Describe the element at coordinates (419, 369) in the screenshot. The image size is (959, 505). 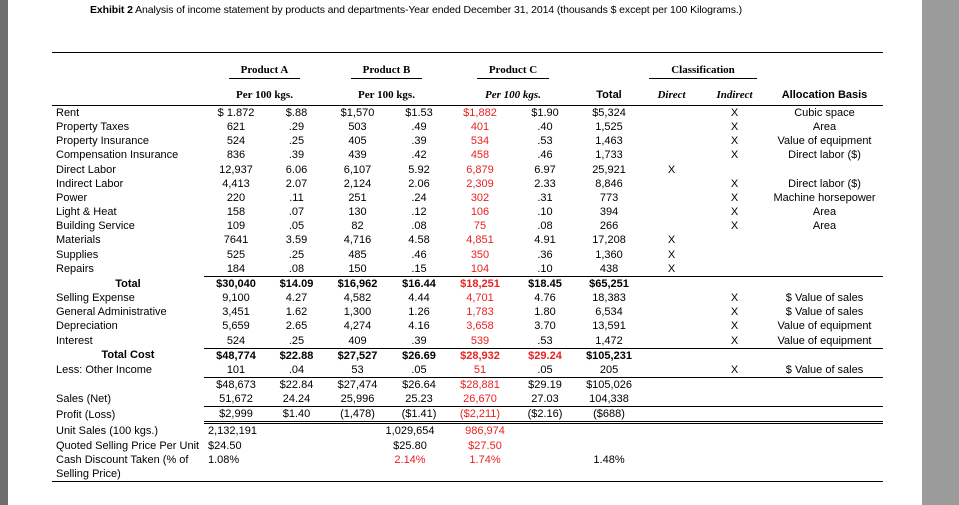
I see `product-b-per-100: .05` at that location.